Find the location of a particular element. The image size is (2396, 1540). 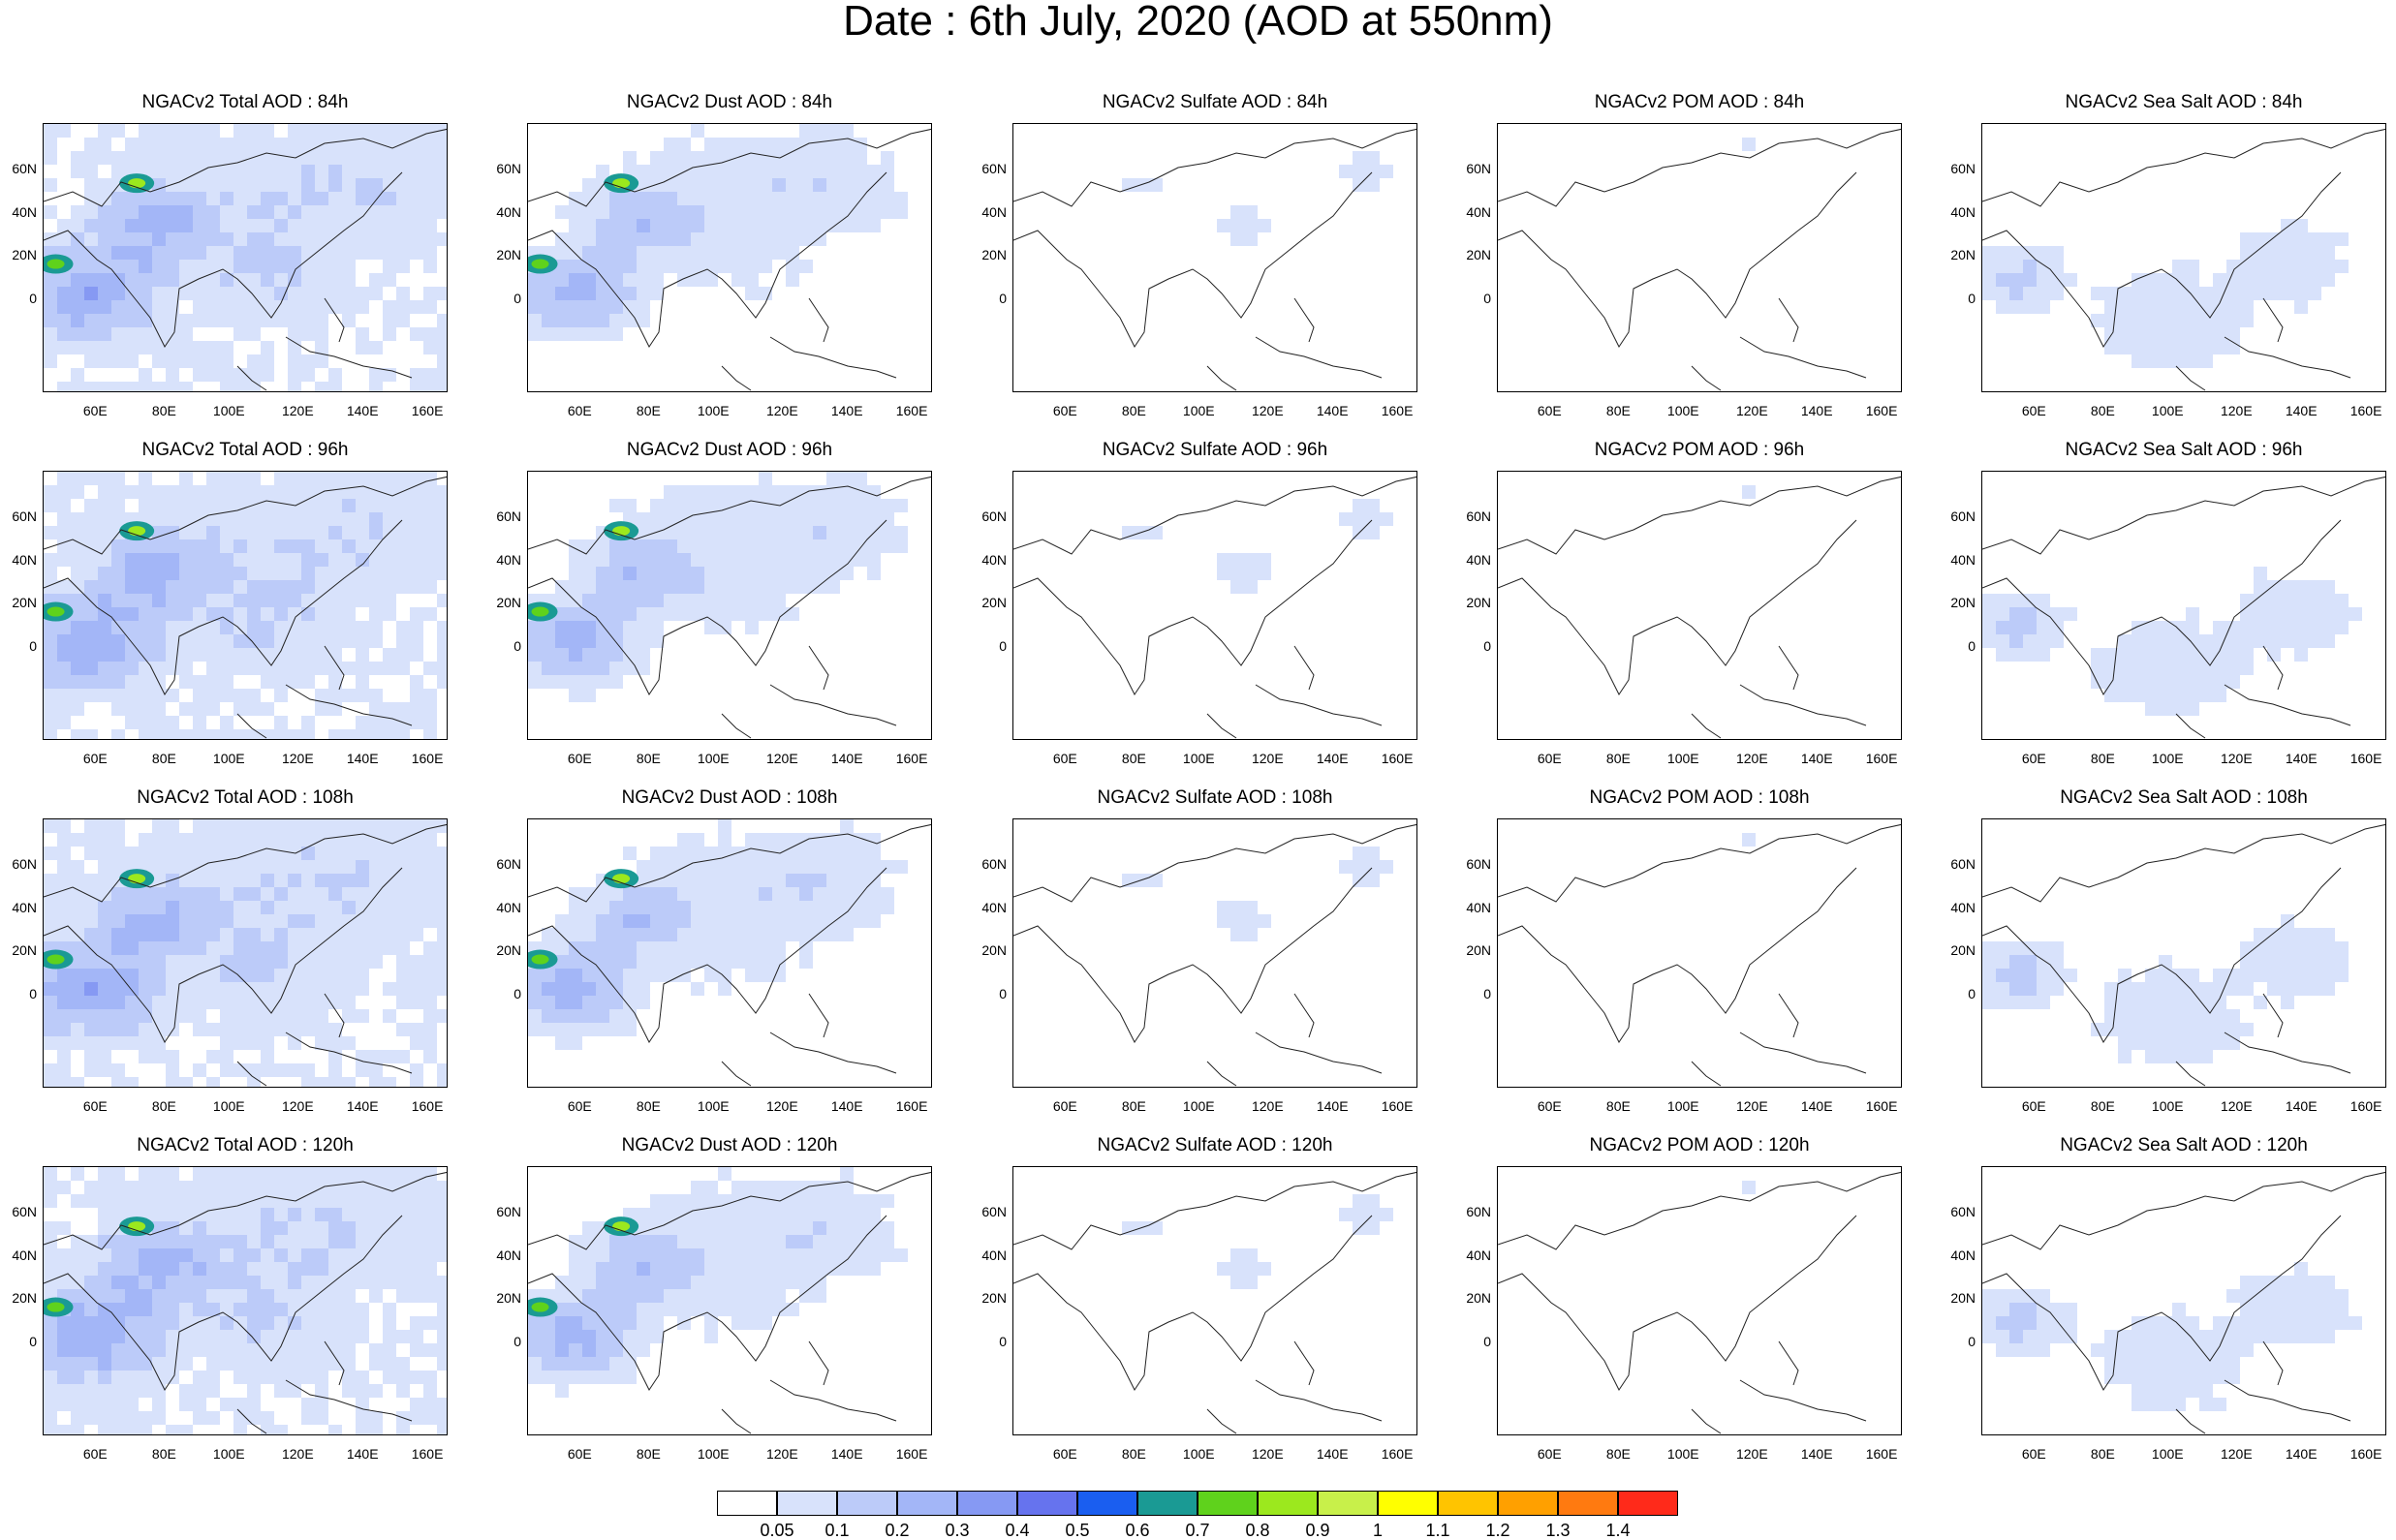

colorbar-label: 1.4 is located at coordinates (1618, 1530).